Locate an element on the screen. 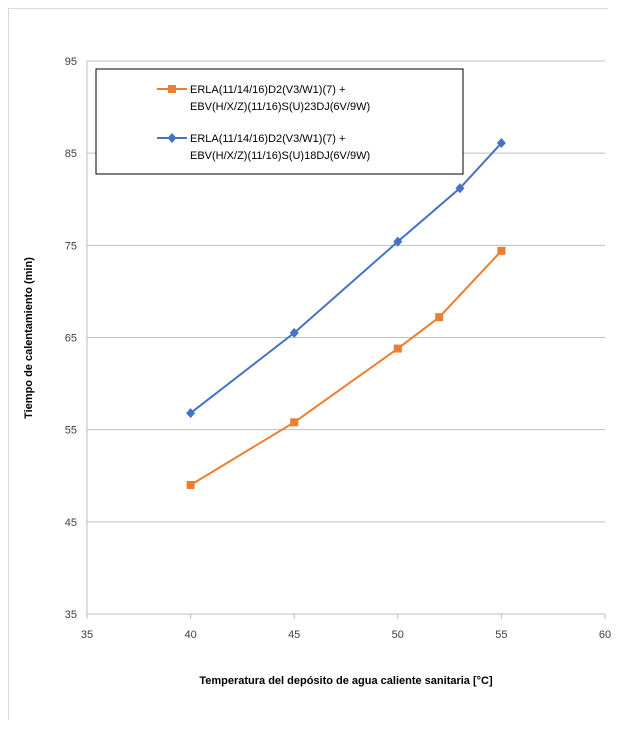  x-tick-label: 55 is located at coordinates (501, 635).